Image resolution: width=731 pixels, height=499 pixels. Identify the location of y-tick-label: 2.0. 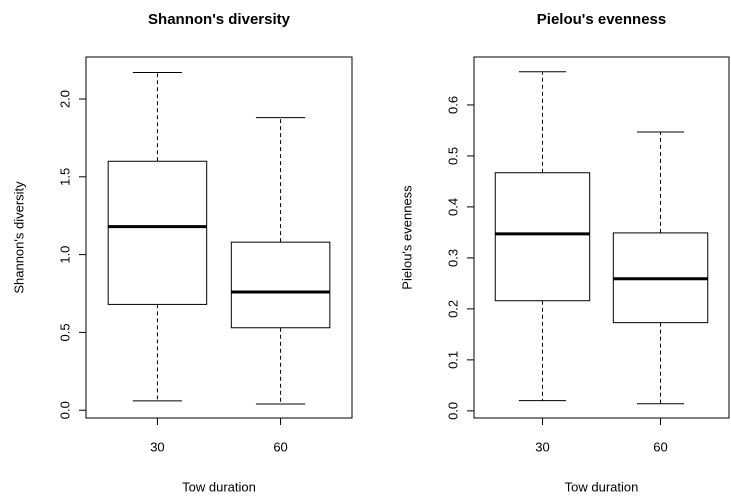
(64, 99).